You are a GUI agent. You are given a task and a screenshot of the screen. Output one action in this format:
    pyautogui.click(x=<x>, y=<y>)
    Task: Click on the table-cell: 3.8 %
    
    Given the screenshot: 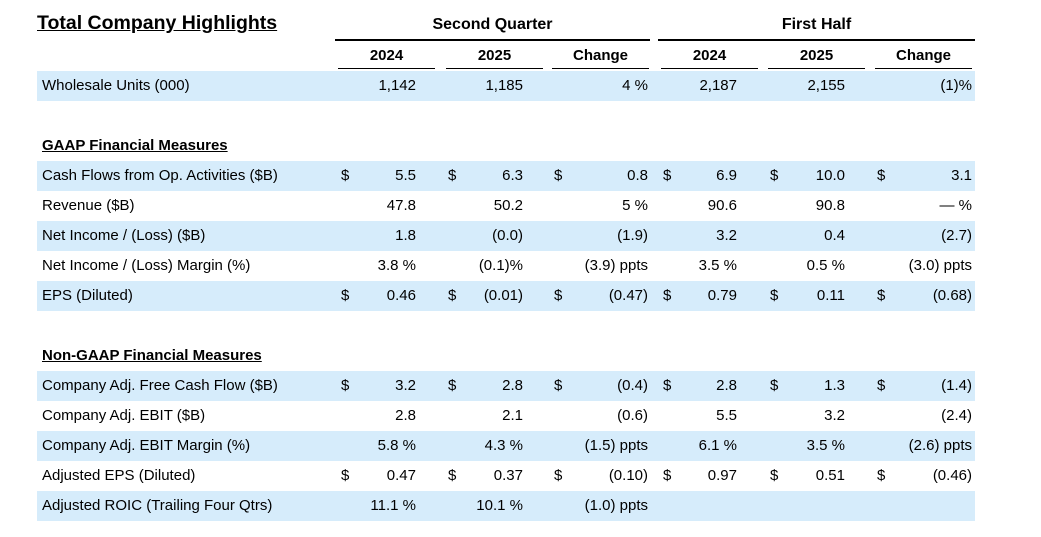 What is the action you would take?
    pyautogui.click(x=396, y=265)
    